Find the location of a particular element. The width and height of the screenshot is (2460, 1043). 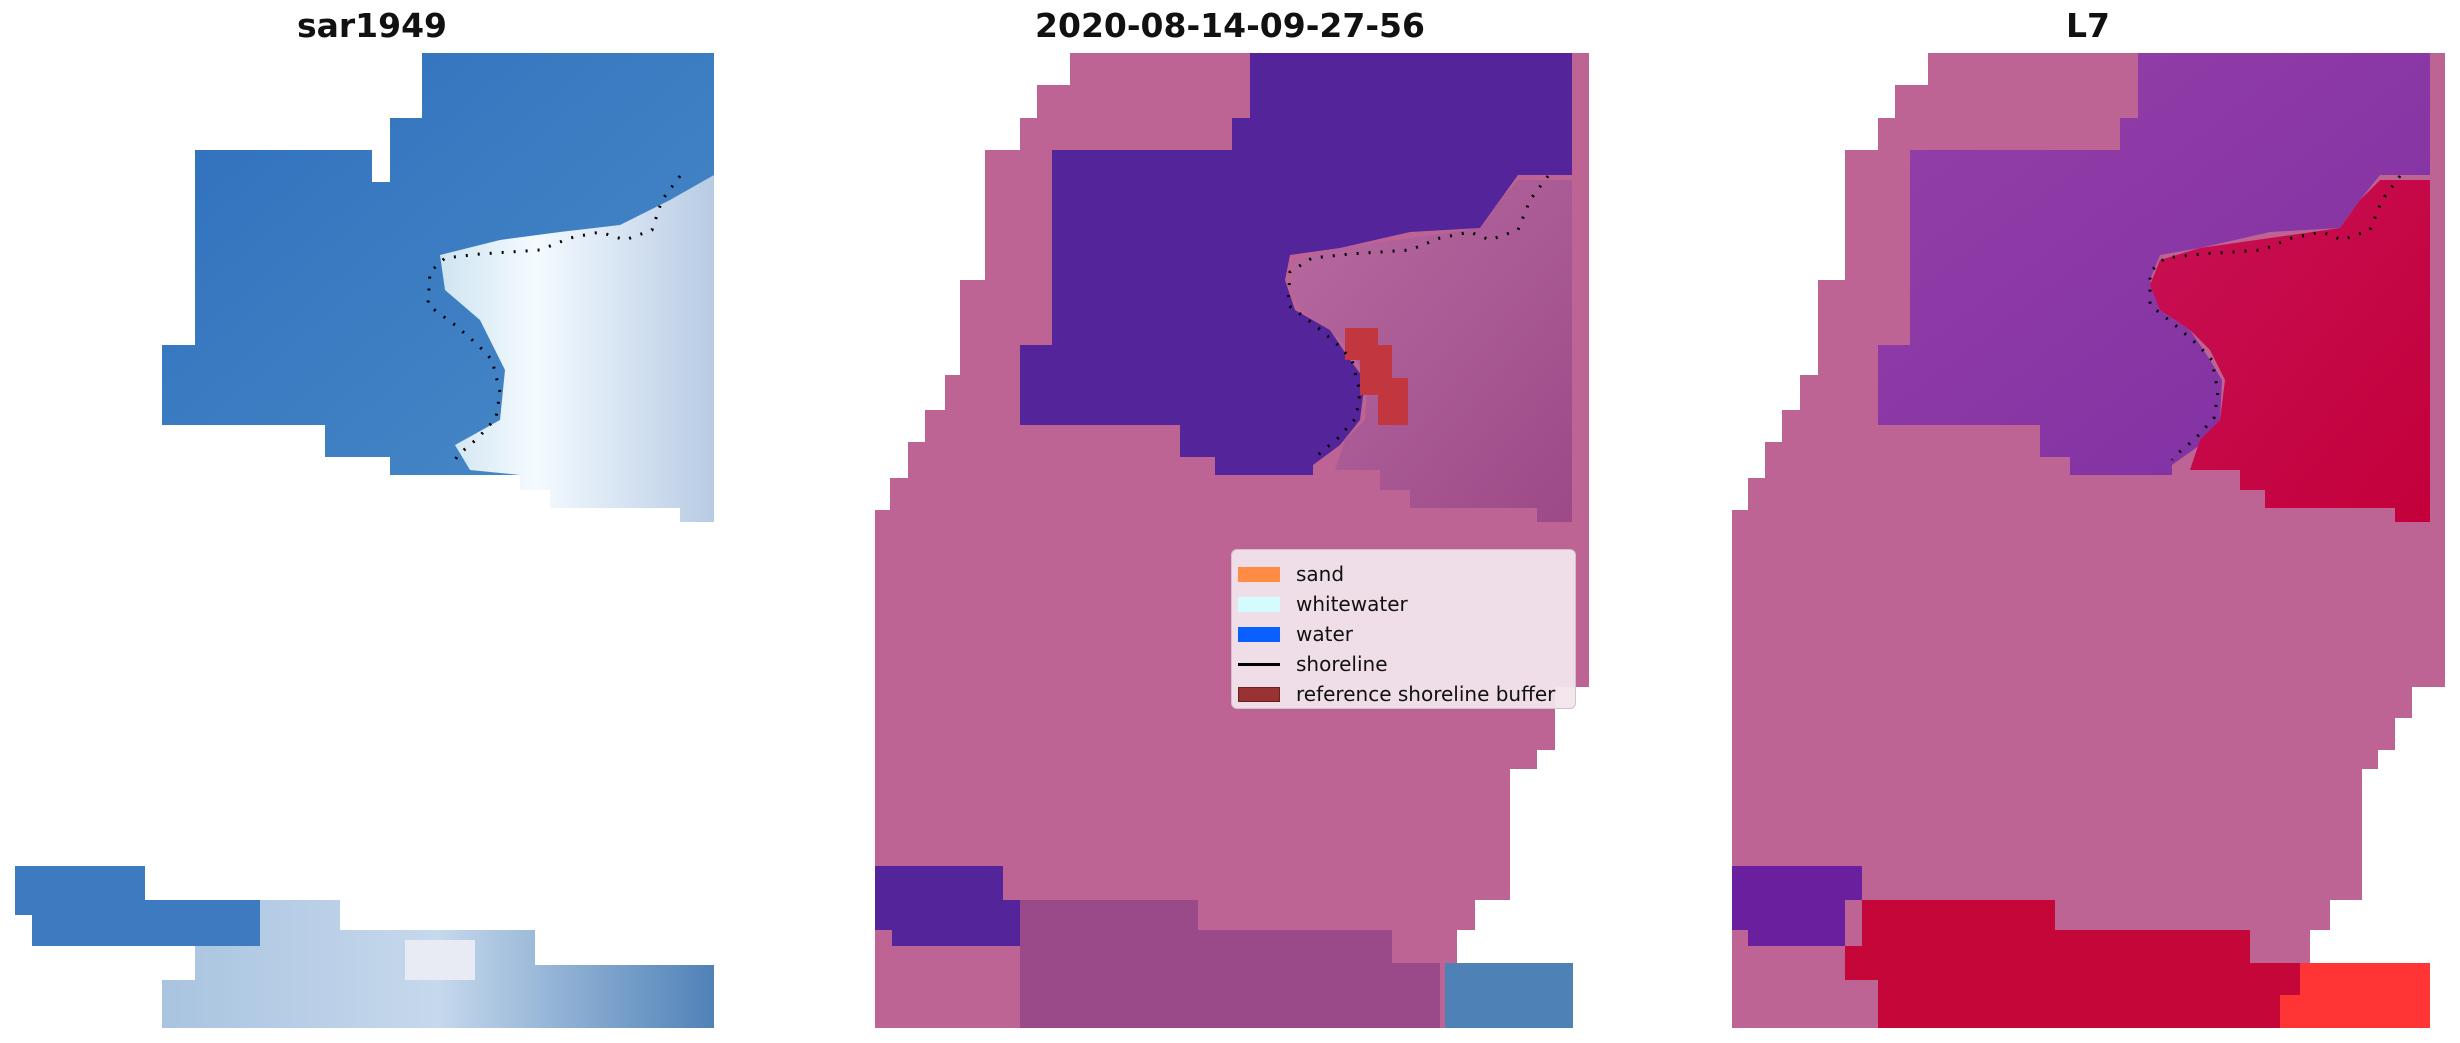

whitewater-swatch is located at coordinates (1259, 604).